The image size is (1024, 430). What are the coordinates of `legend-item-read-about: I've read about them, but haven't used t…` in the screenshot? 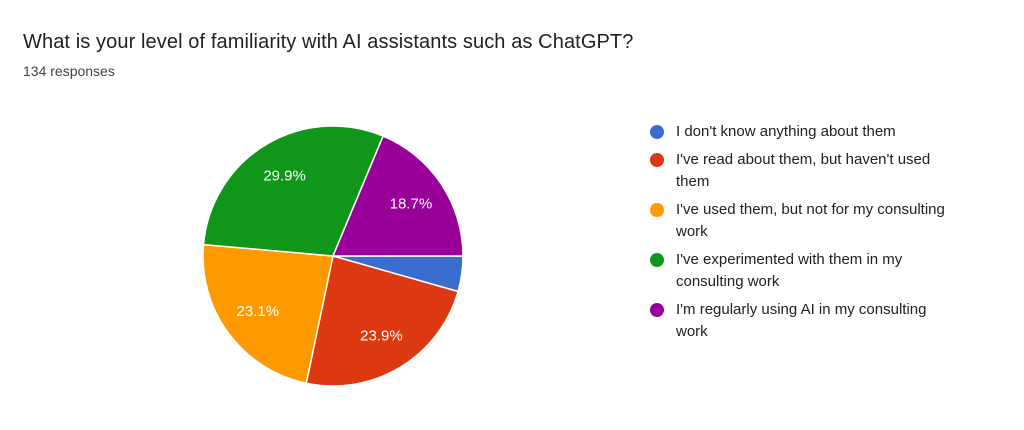 It's located at (797, 171).